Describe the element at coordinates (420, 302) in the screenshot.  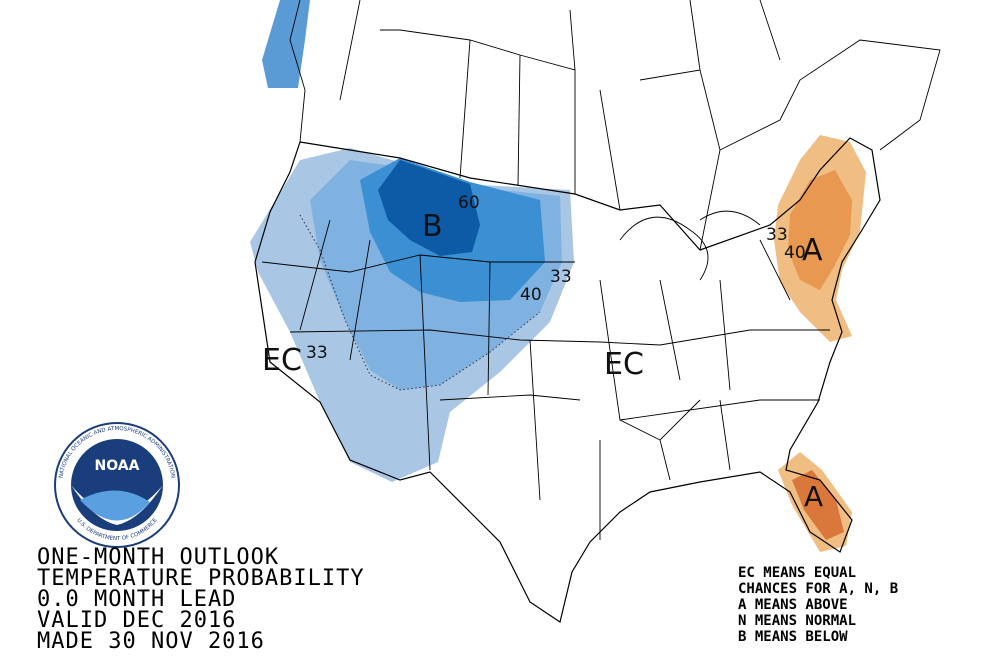
I see `contour` at that location.